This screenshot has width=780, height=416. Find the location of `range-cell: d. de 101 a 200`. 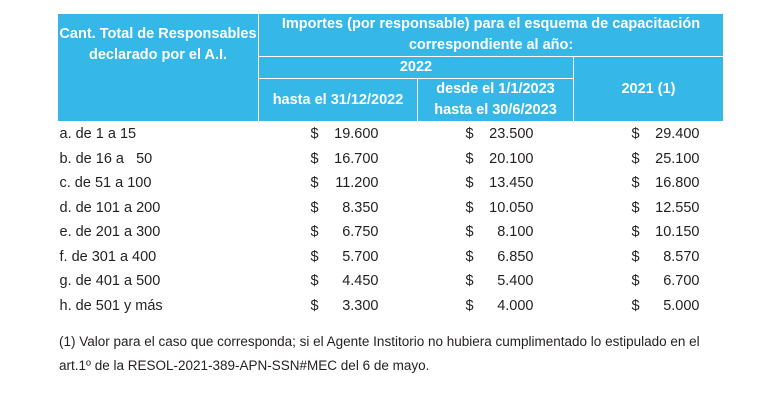

range-cell: d. de 101 a 200 is located at coordinates (110, 207).